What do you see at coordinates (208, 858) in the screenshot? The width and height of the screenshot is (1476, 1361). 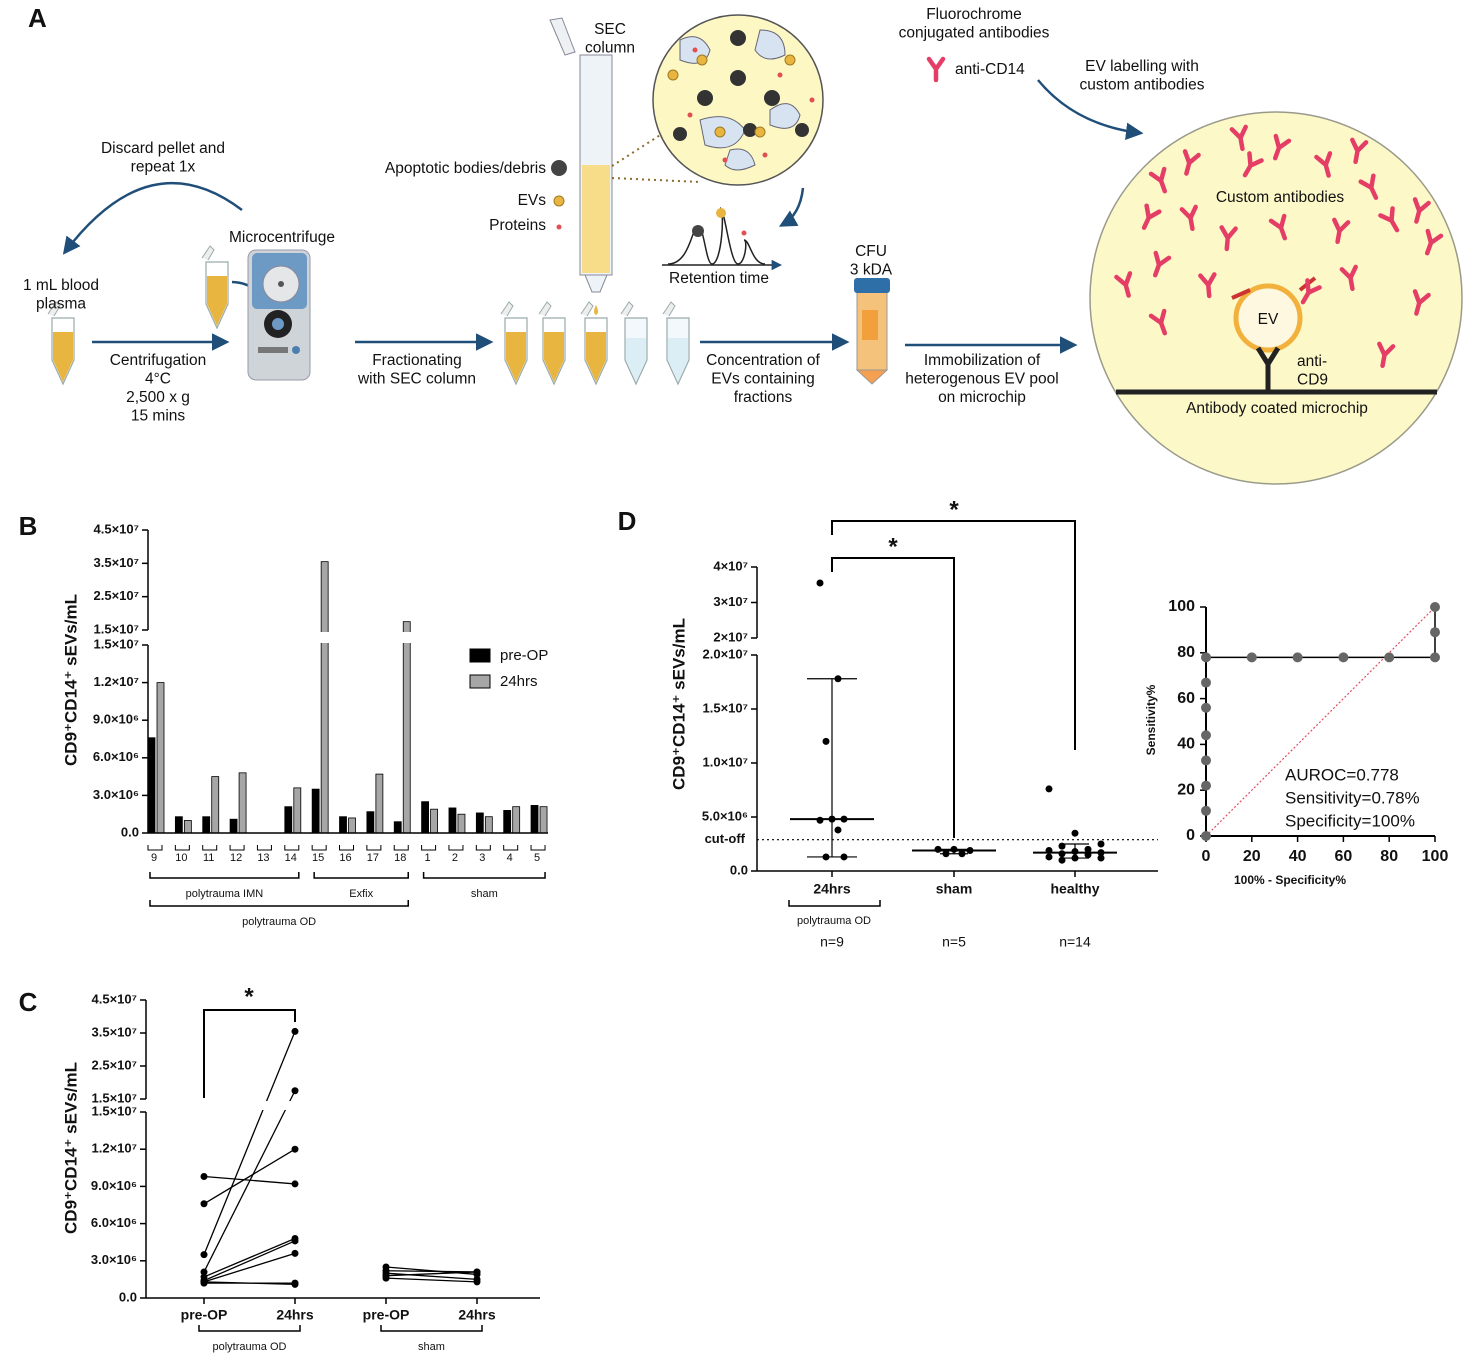 I see `x-tick-label: 11` at bounding box center [208, 858].